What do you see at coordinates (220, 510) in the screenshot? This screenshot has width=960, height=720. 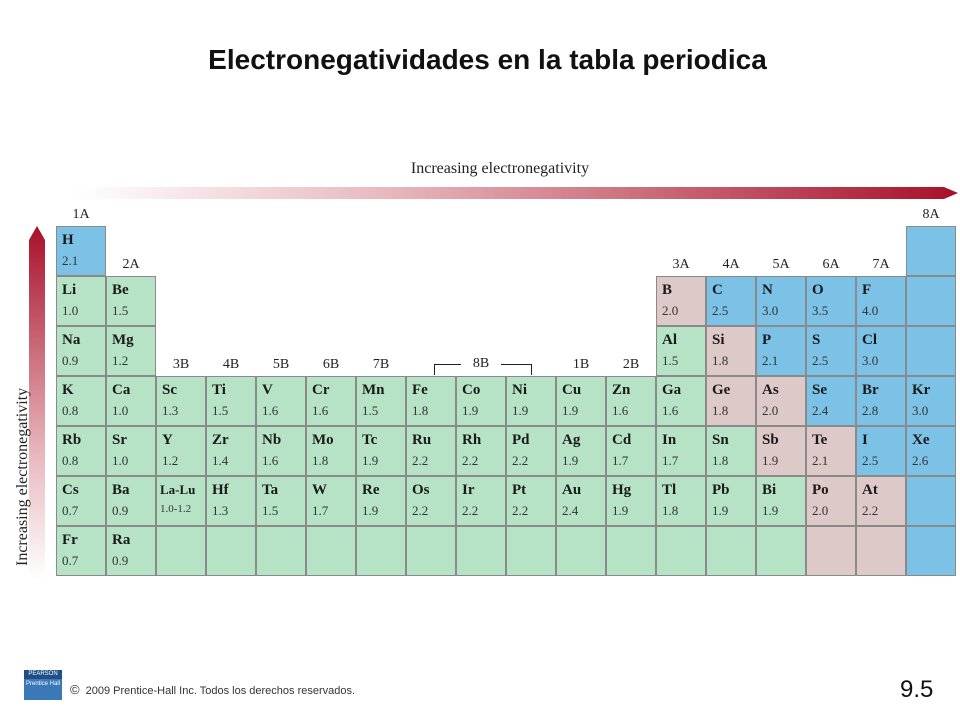 I see `electronegativity-value: 1.3` at bounding box center [220, 510].